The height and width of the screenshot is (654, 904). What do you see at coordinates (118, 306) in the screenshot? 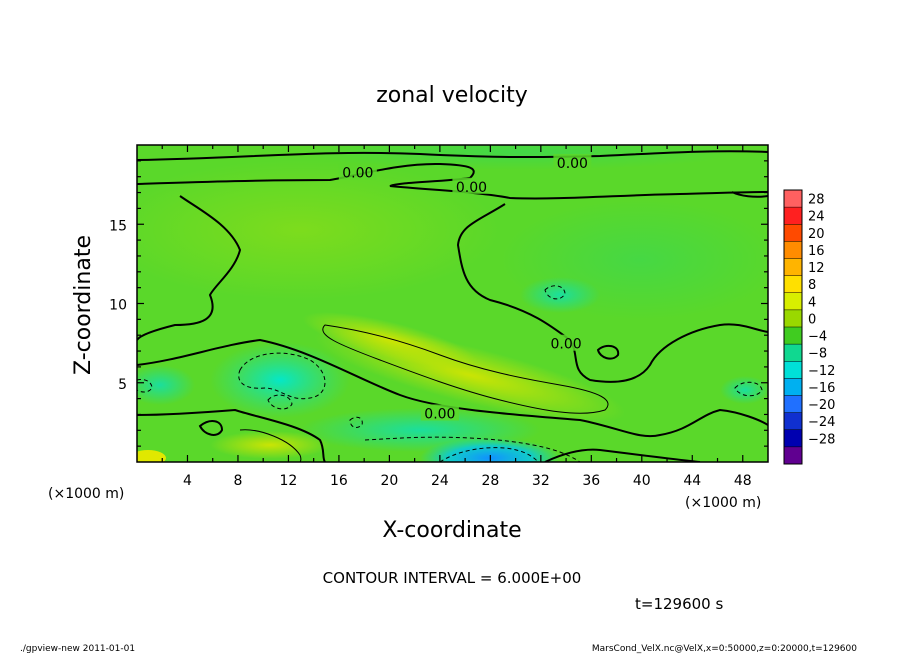
I see `y-tick-label: 10` at bounding box center [118, 306].